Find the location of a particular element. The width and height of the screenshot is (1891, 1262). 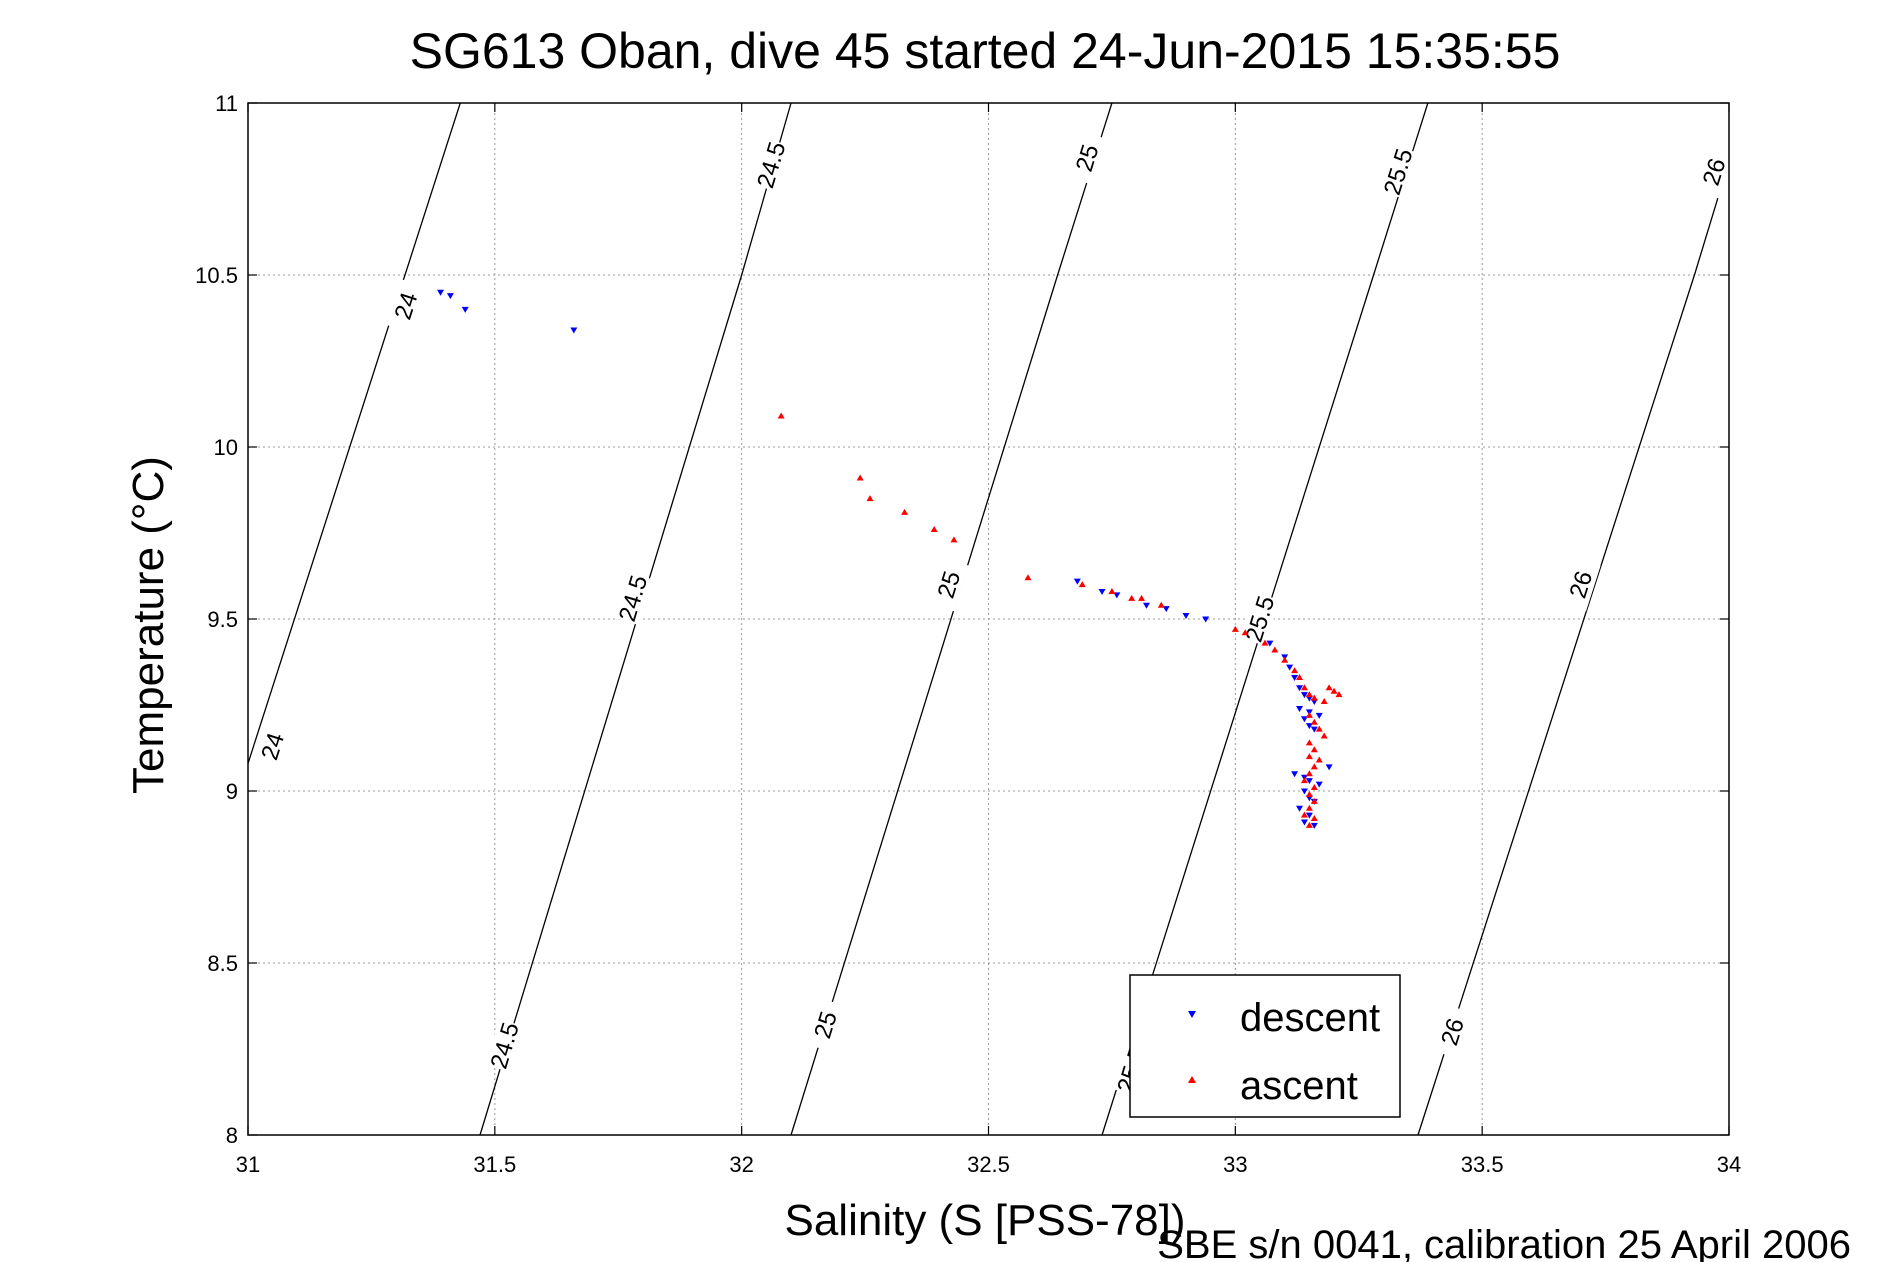

y-tick-label: 8 is located at coordinates (232, 1135).